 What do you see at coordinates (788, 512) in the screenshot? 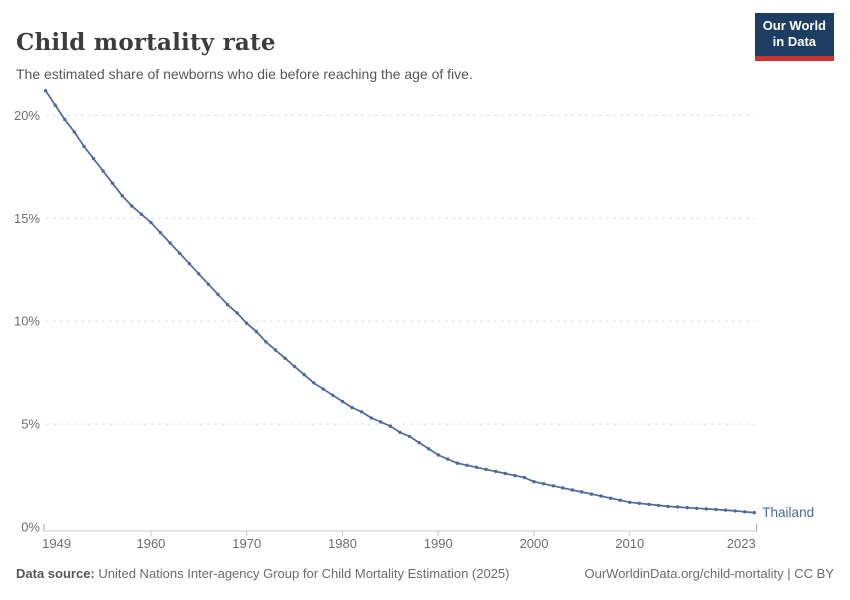
I see `series-label-thailand: Thailand` at bounding box center [788, 512].